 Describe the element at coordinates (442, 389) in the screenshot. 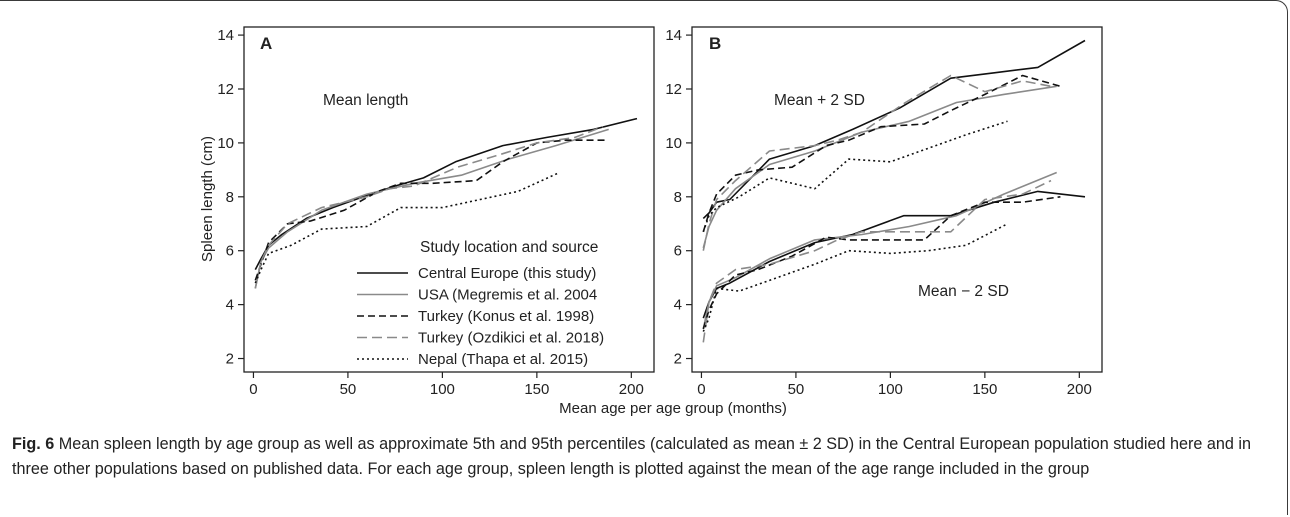

I see `panel-a-x-tick-label: 100` at that location.